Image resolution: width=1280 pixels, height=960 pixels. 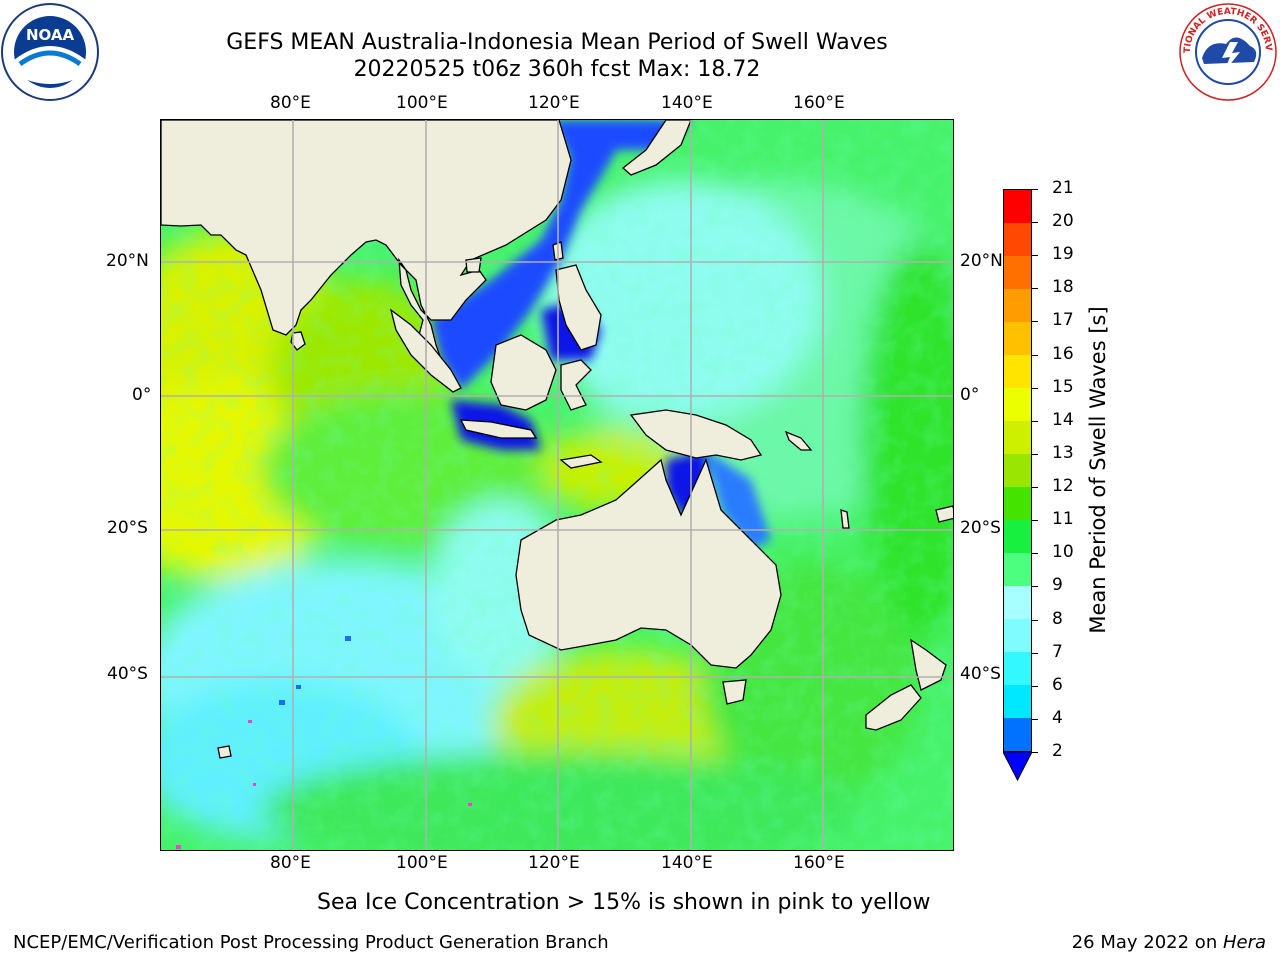 What do you see at coordinates (578, 307) in the screenshot?
I see `philippines` at bounding box center [578, 307].